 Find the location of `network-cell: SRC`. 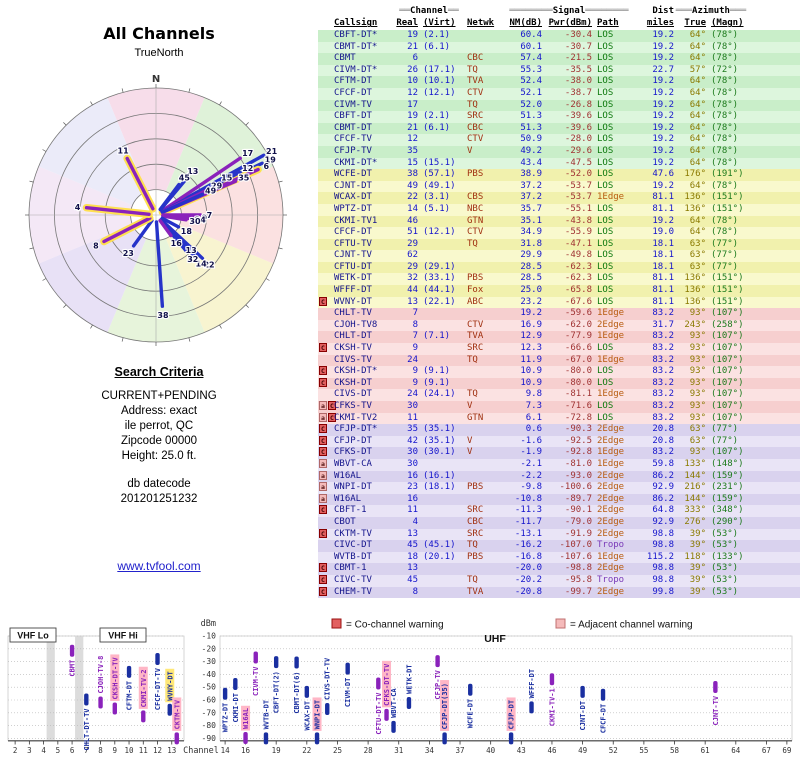

network-cell: SRC is located at coordinates (475, 116).